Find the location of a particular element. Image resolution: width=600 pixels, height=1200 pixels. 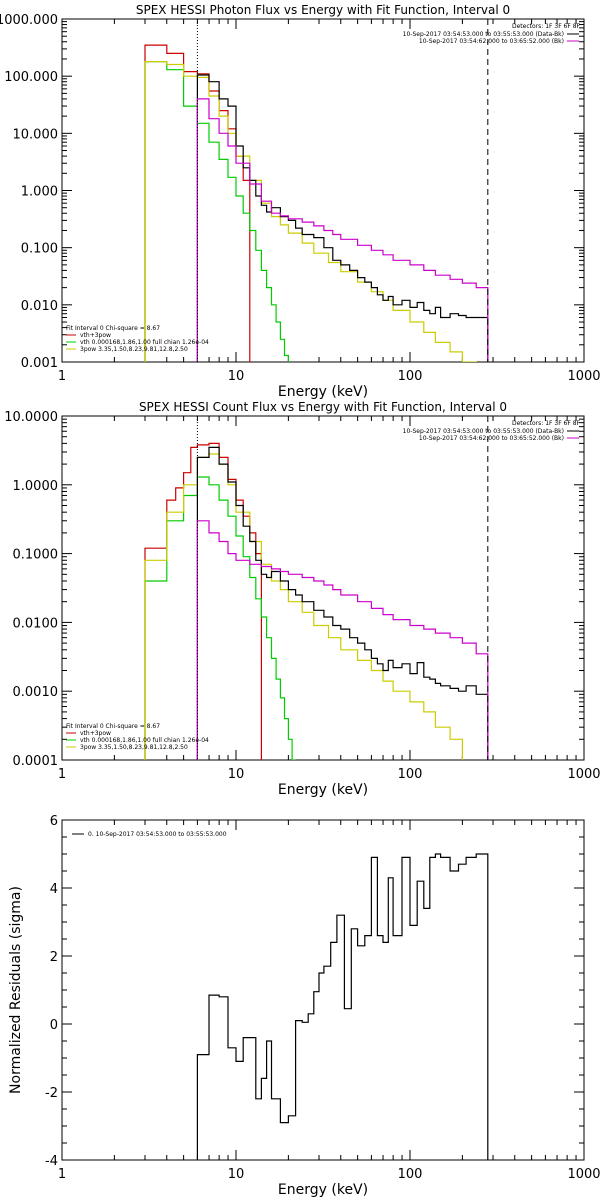

series-0-line is located at coordinates (342, 1006).